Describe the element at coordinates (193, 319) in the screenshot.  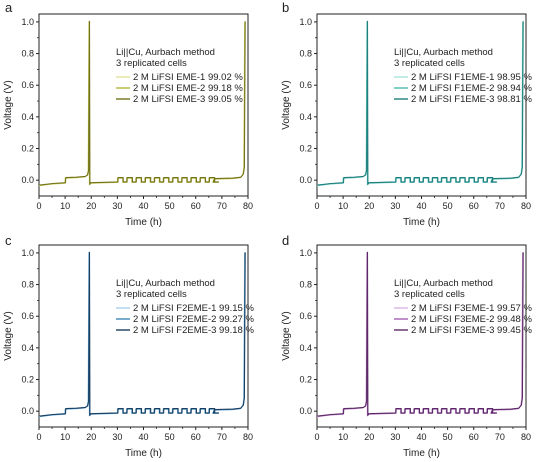
I see `legend-entry: 2 M LiFSI F2EME-2 99.27 %` at that location.